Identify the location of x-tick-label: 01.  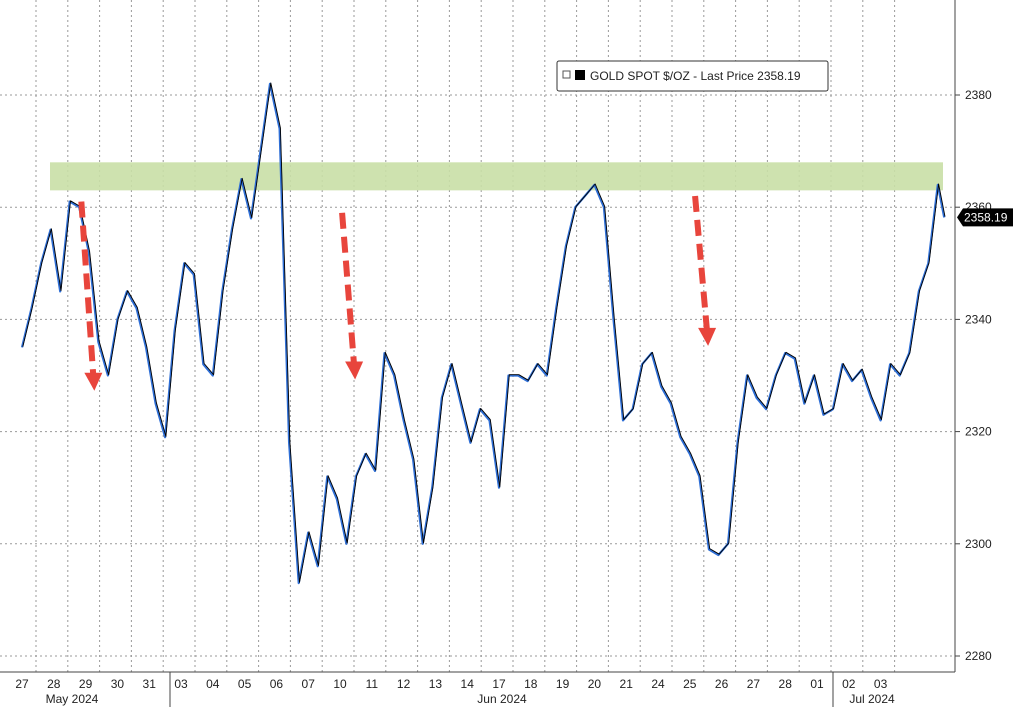
(817, 684).